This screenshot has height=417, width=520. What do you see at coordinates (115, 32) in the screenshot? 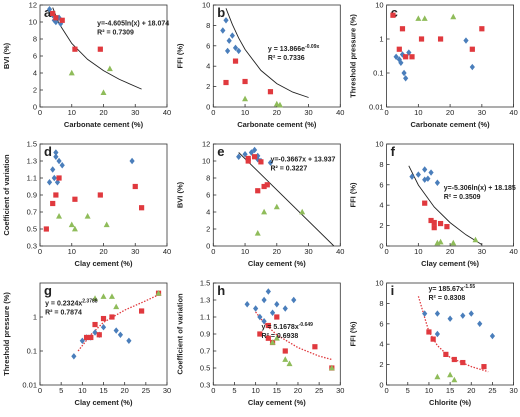
I see `annotation: R² = 0.7309` at bounding box center [115, 32].